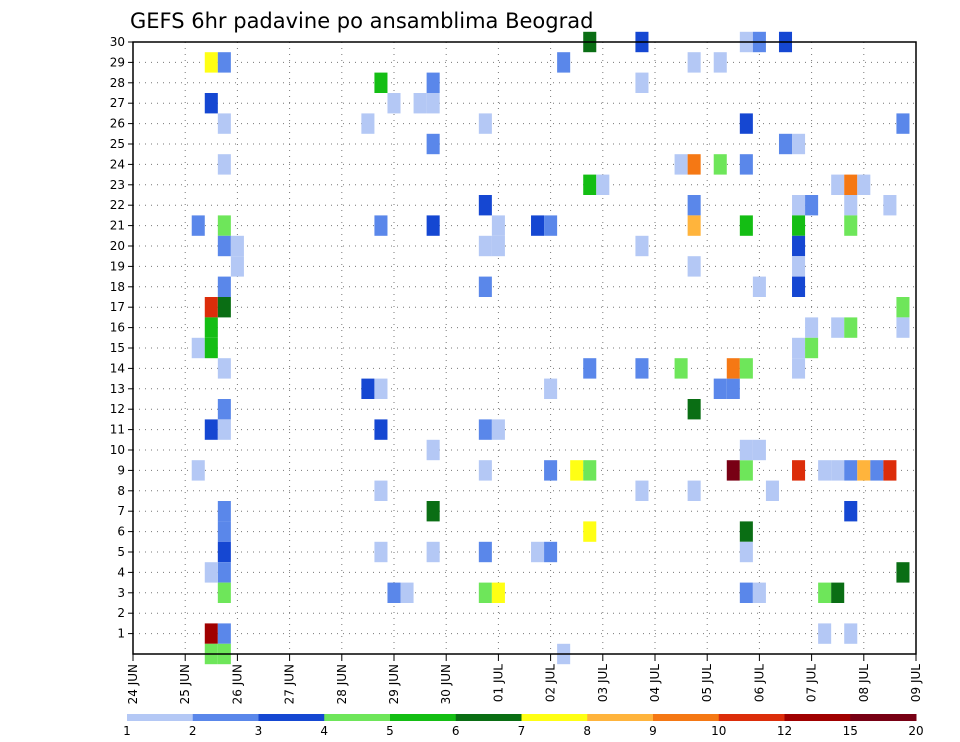  Describe the element at coordinates (603, 683) in the screenshot. I see `x-tick-label: 03 JUL` at that location.